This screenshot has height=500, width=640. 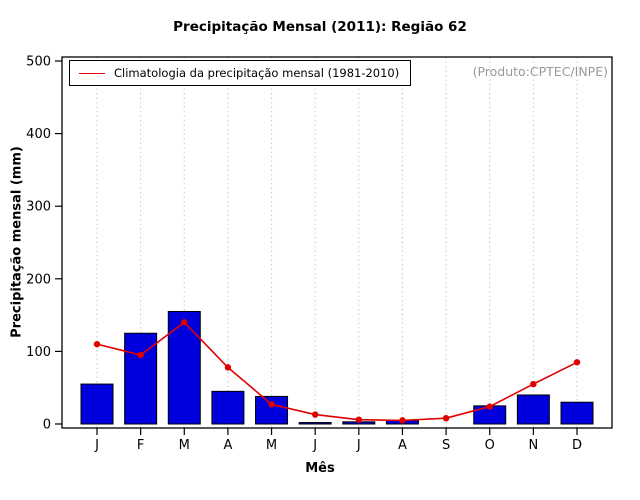 I want to click on y-tick-label: 200, so click(x=38, y=279).